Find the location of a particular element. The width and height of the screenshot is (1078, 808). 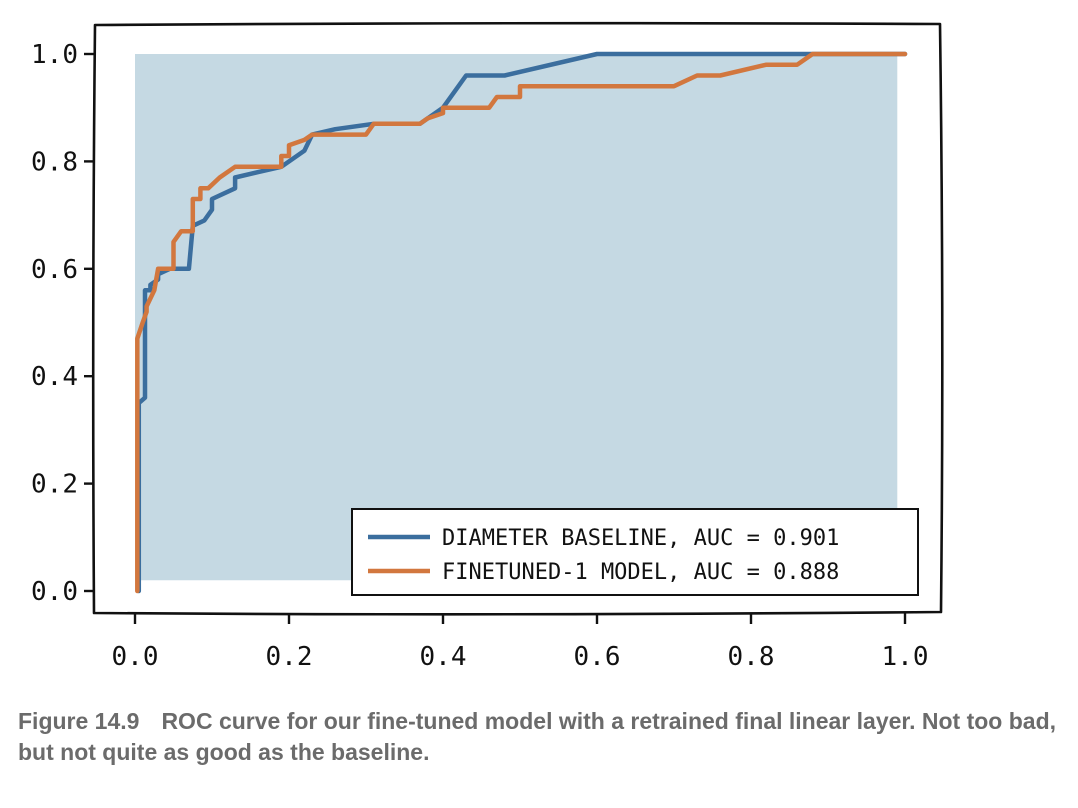

x-tick-label: 1.0 is located at coordinates (905, 657).